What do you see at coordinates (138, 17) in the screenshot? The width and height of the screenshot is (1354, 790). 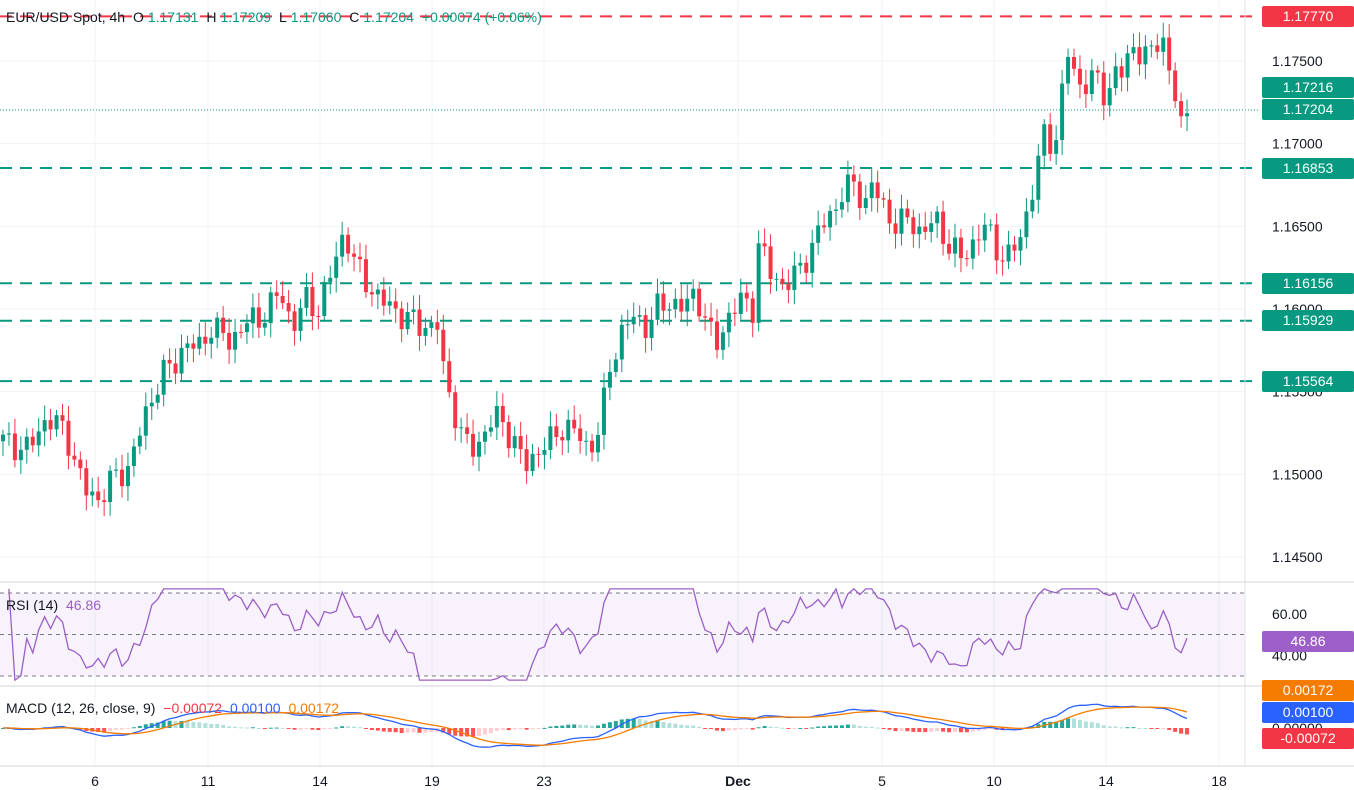 I see `open-label: O` at bounding box center [138, 17].